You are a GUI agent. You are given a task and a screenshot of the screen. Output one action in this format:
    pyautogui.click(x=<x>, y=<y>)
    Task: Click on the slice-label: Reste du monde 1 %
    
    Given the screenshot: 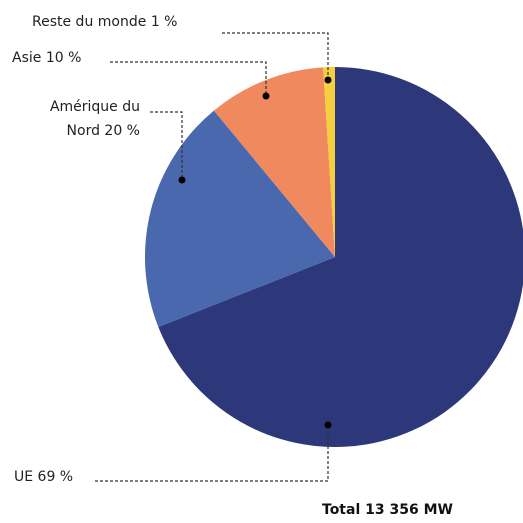 What is the action you would take?
    pyautogui.click(x=104, y=22)
    